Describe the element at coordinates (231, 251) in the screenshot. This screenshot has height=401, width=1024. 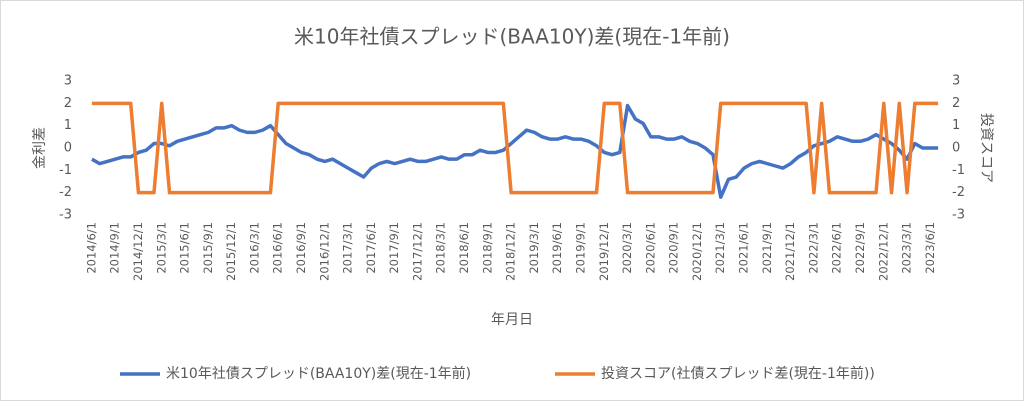
I see `x-tick-label: 2015/12/1` at that location.